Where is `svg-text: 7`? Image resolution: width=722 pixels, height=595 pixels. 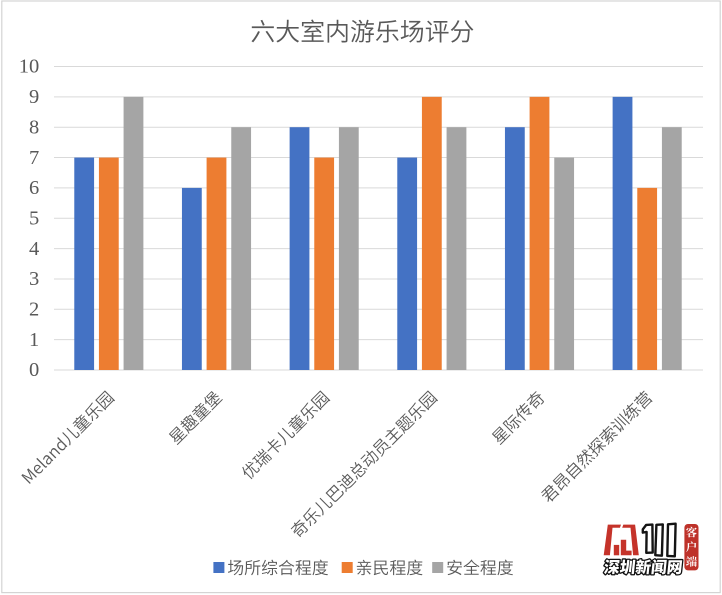
svg-text: 7 is located at coordinates (34, 158).